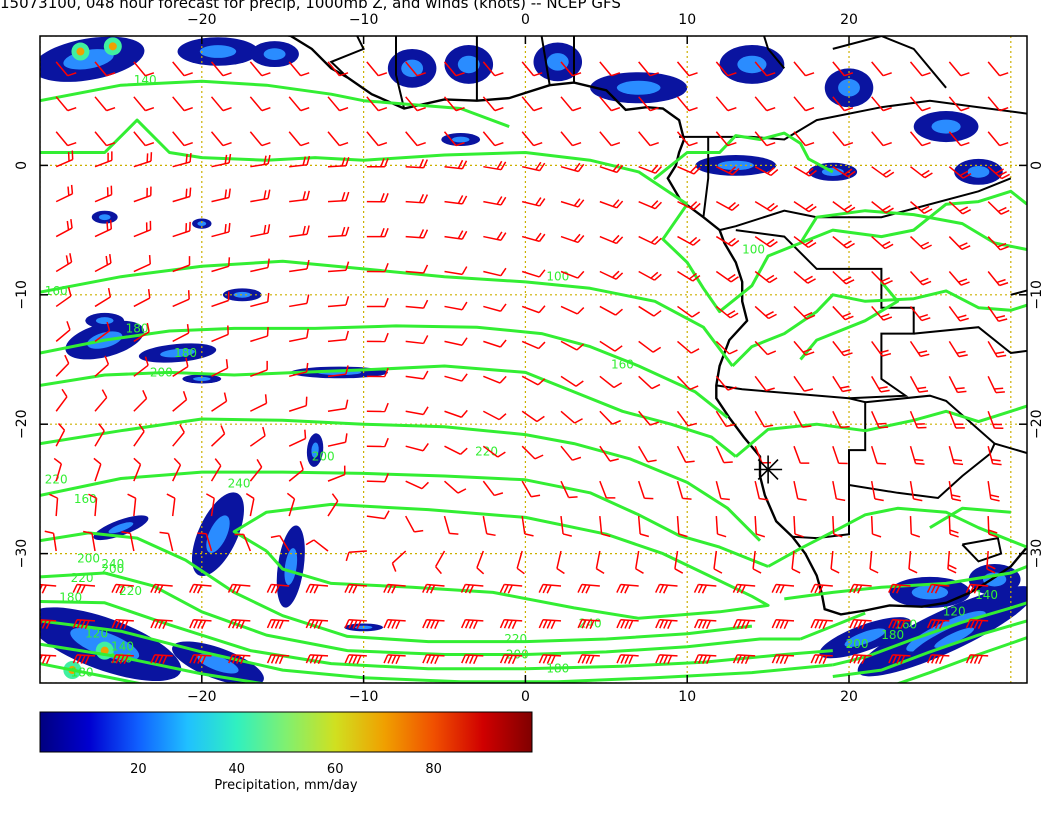  I want to click on height-contour, so click(501, 561).